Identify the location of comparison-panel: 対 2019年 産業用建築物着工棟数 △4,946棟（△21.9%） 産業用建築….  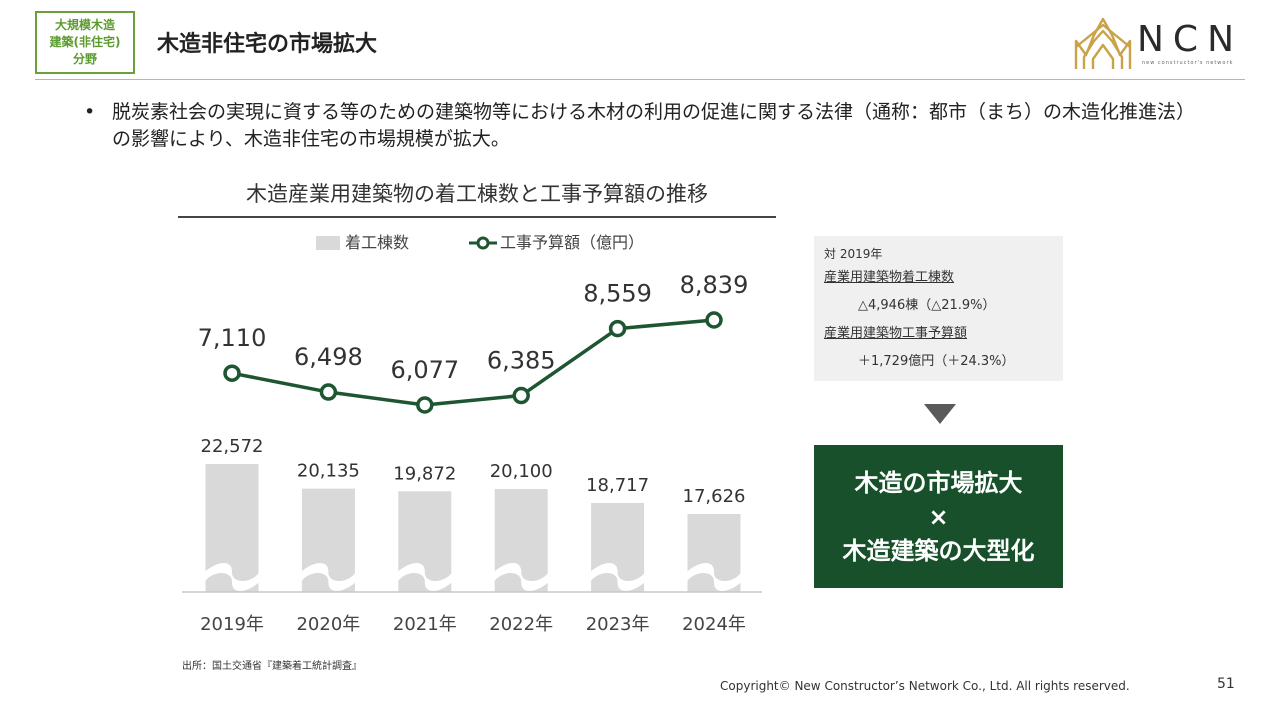
(938, 308).